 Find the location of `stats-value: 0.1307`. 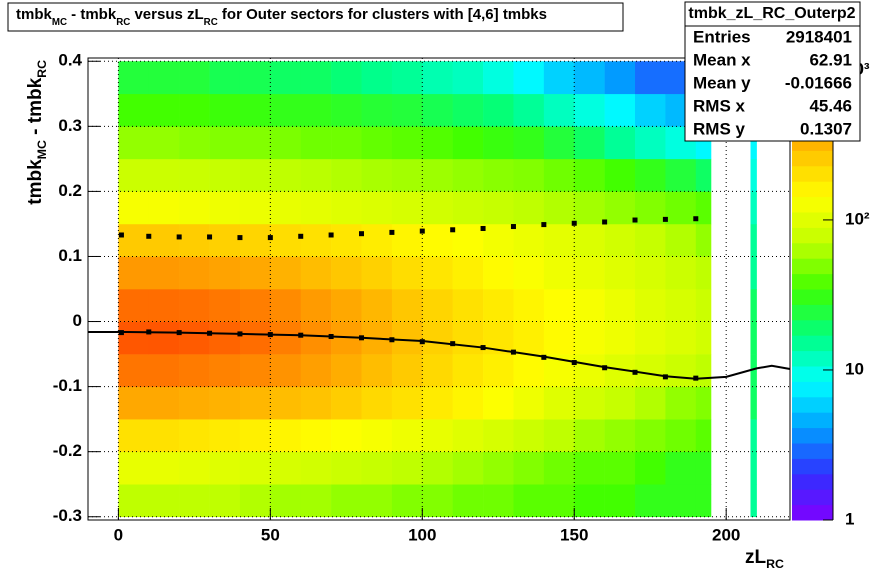

stats-value: 0.1307 is located at coordinates (826, 128).